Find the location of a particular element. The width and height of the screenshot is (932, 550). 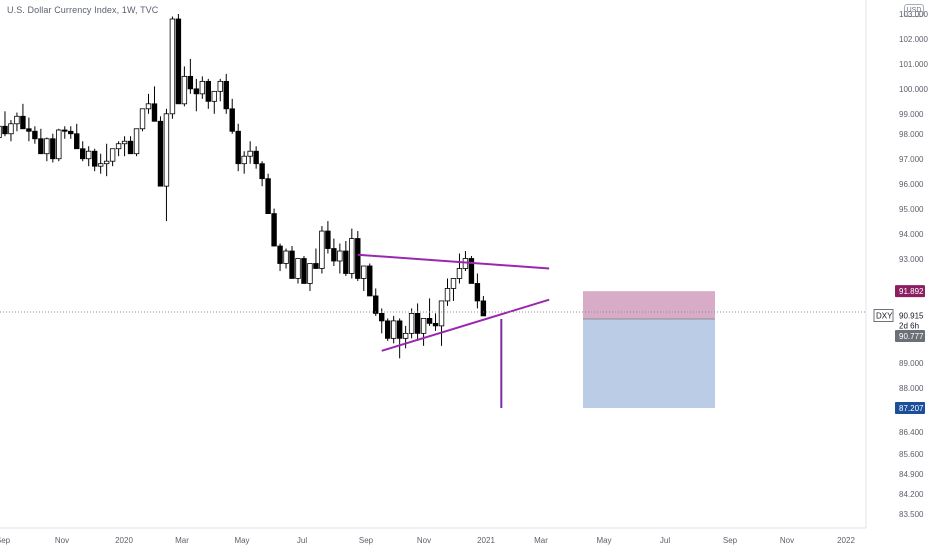

time-tick-label: Mar is located at coordinates (541, 540).